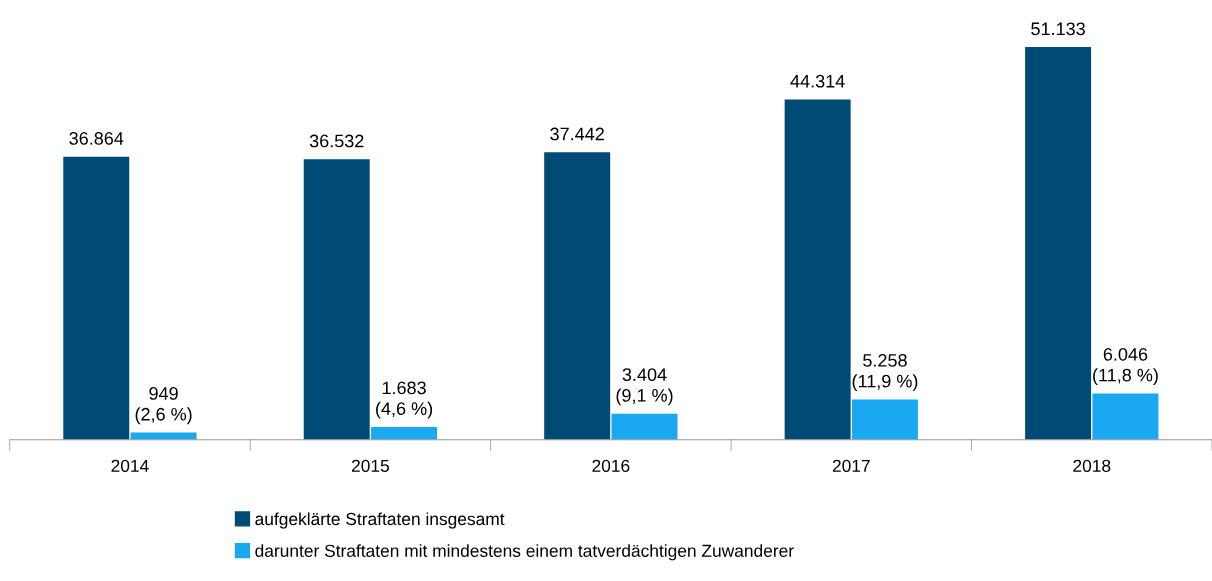  I want to click on x-tick-label: 2017, so click(851, 466).